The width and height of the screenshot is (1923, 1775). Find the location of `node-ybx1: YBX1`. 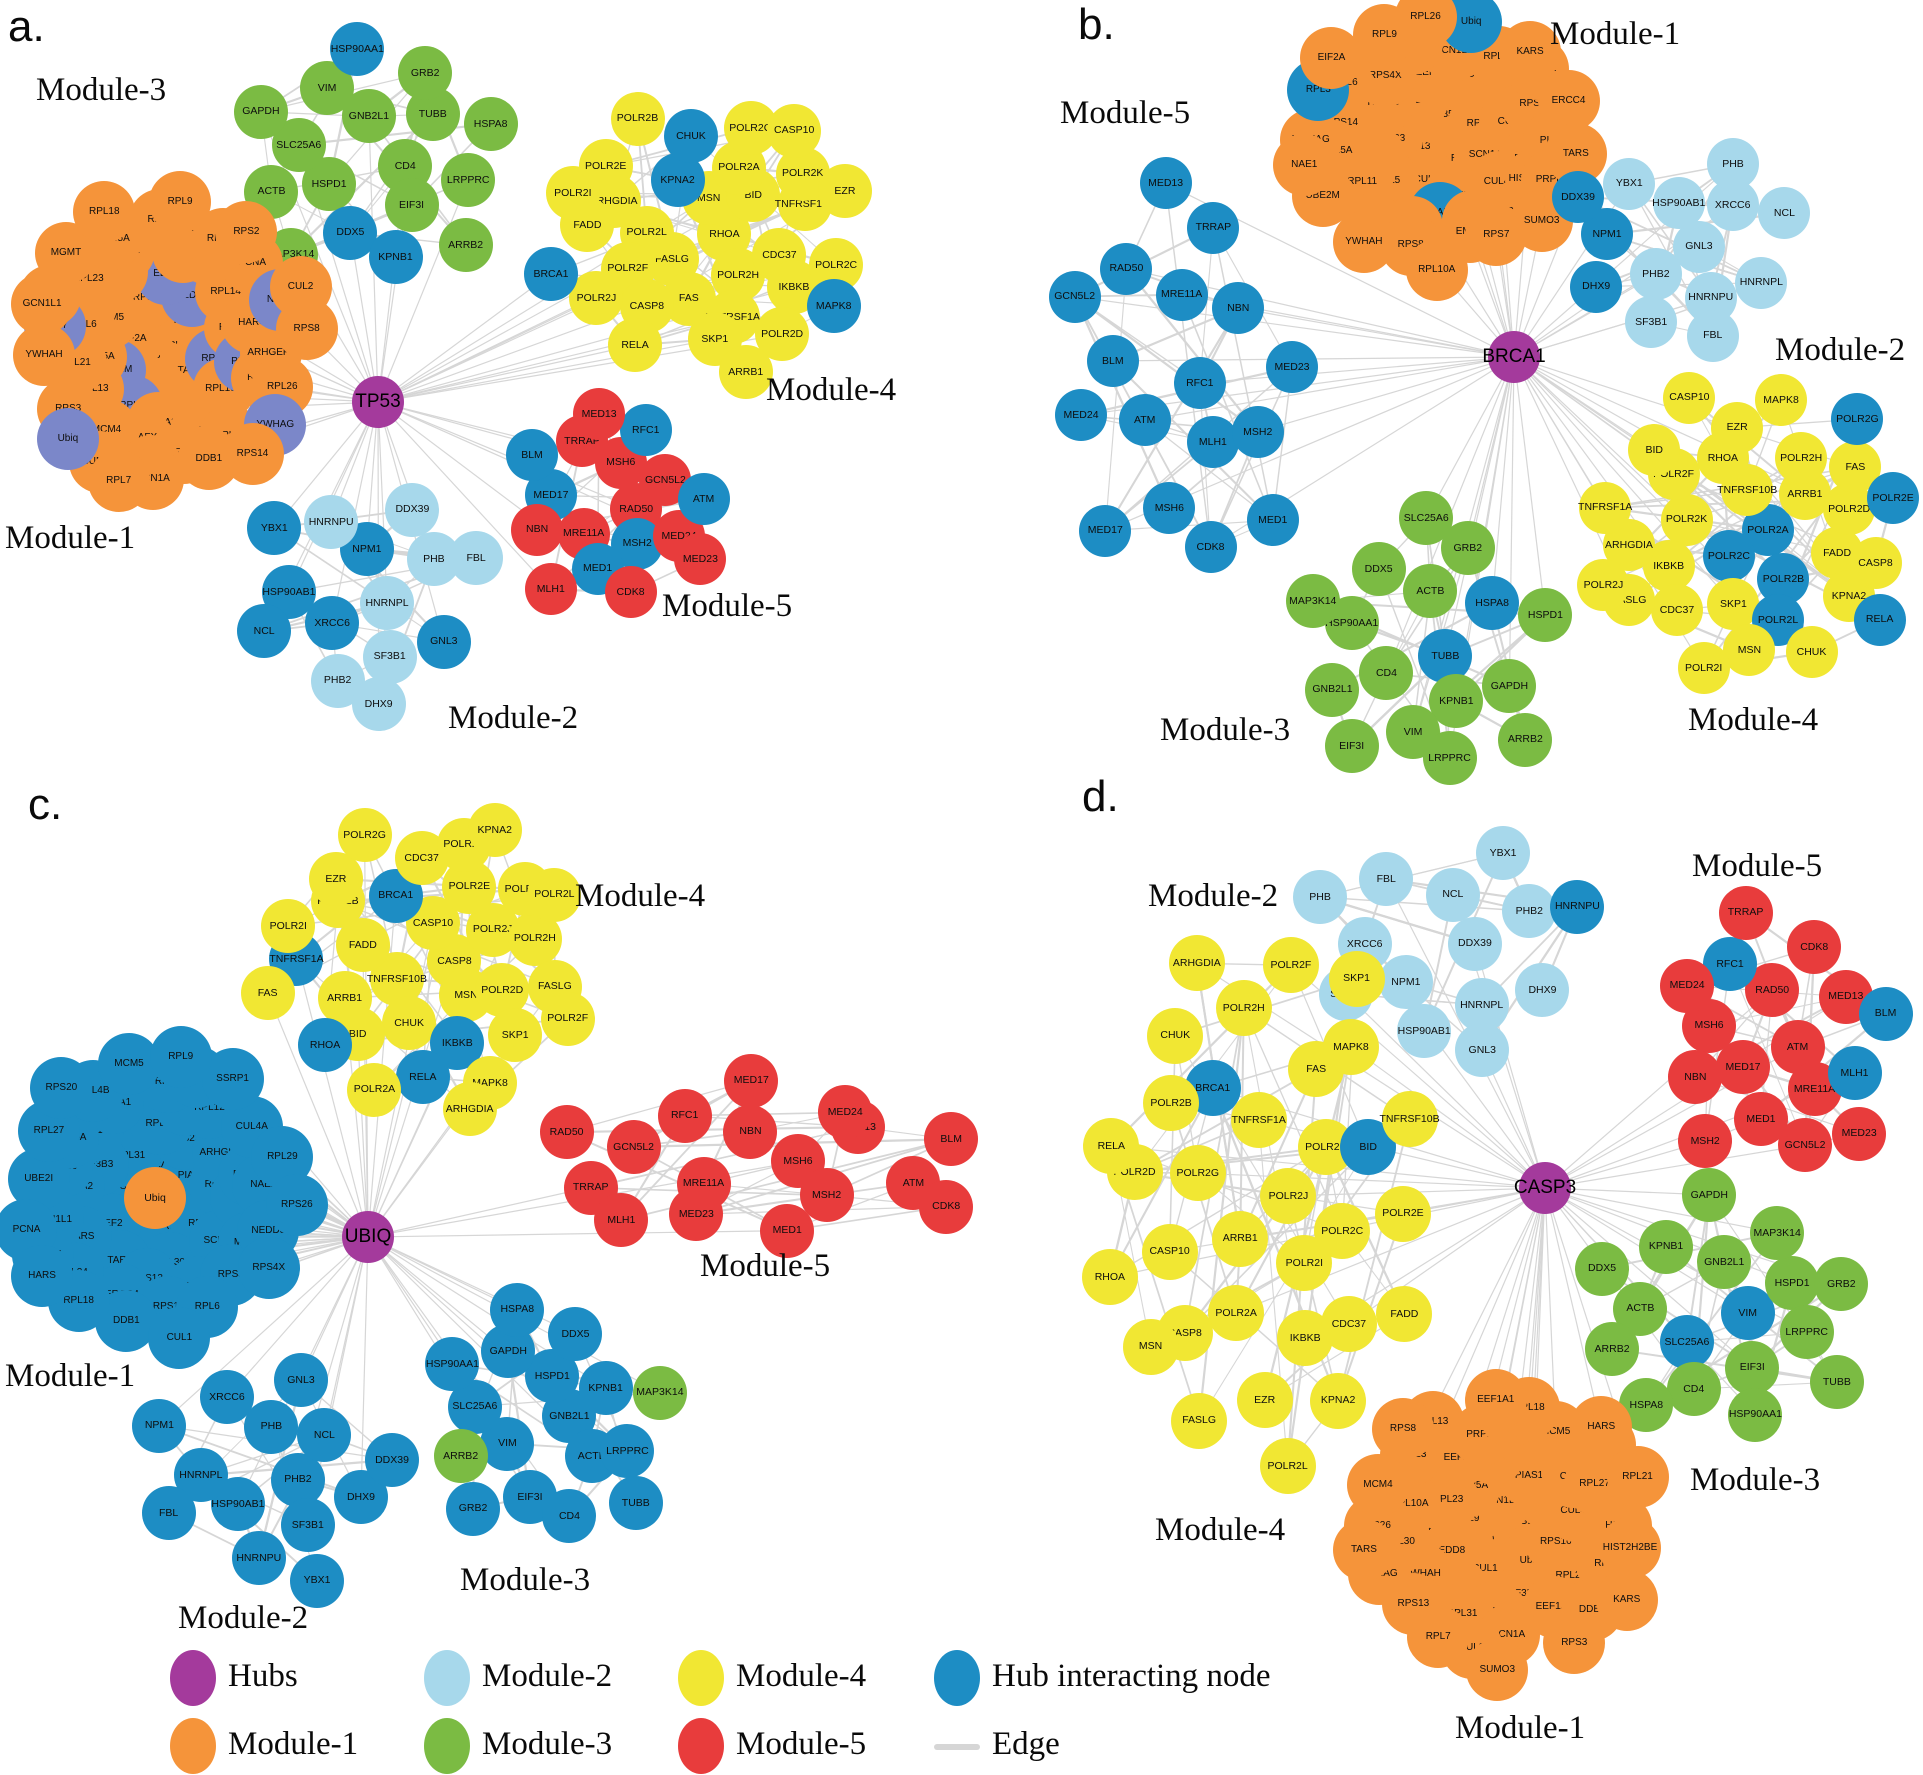

node-ybx1: YBX1 is located at coordinates (274, 527).